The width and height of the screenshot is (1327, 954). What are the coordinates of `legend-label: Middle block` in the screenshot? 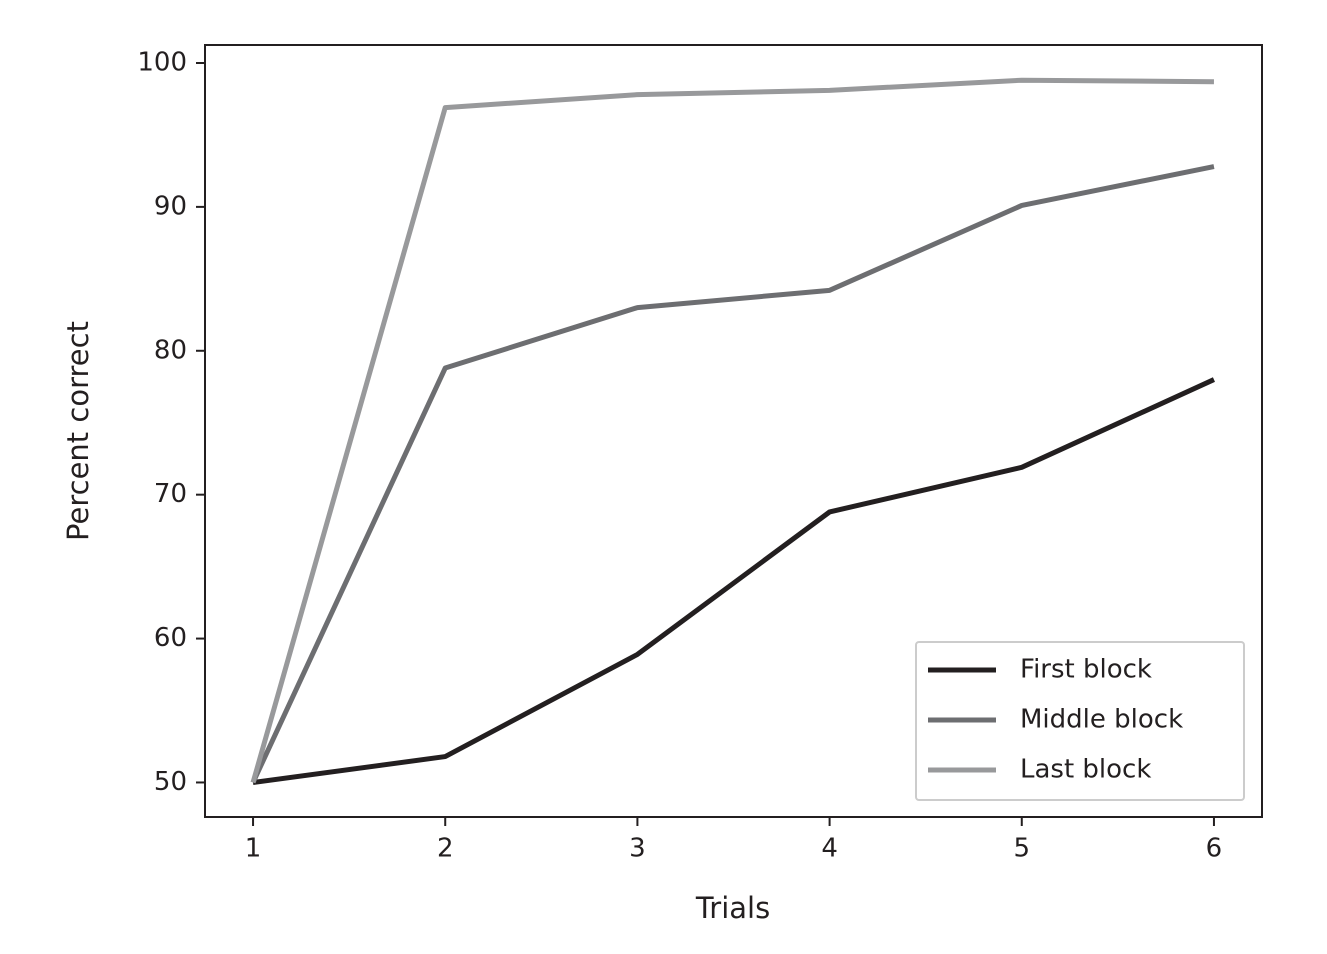 It's located at (1101, 720).